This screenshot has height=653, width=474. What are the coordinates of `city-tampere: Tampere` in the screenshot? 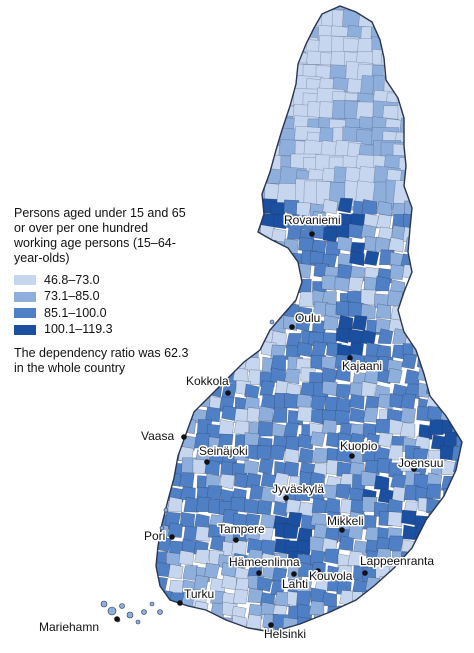 It's located at (242, 532).